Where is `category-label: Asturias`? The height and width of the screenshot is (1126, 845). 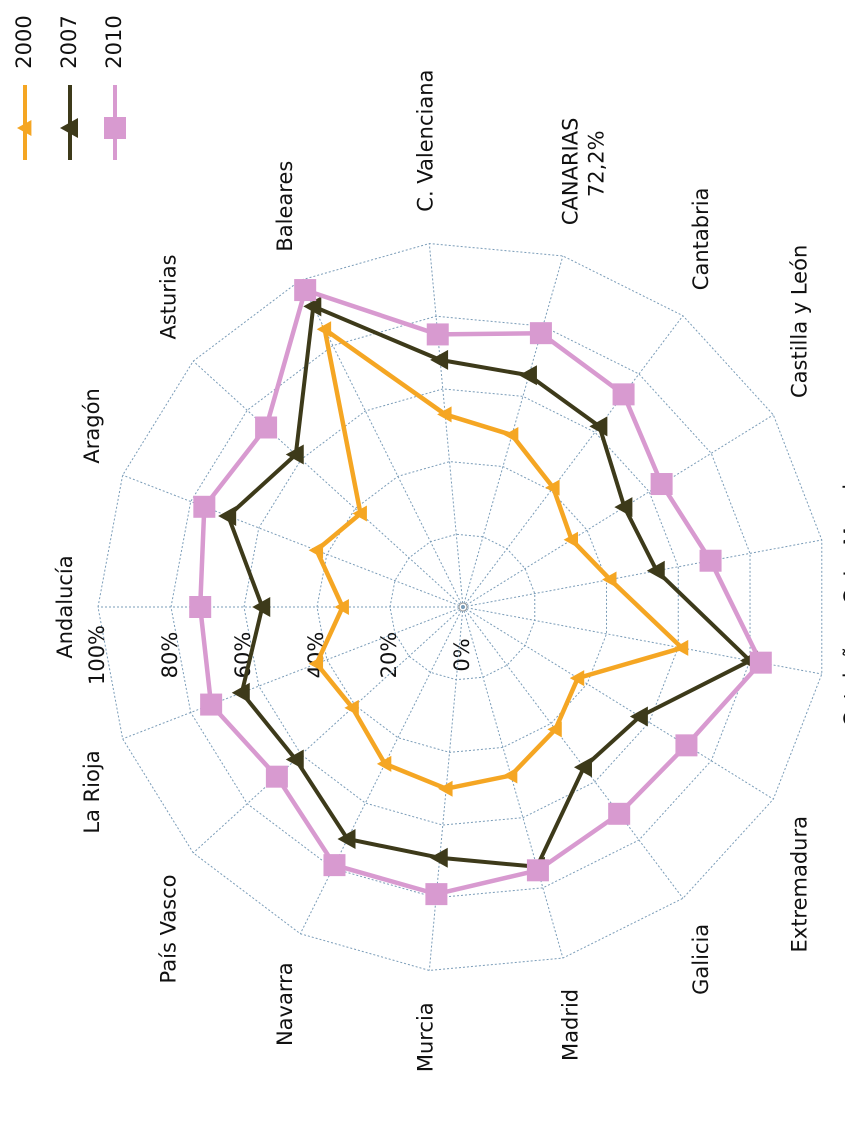 category-label: Asturias is located at coordinates (169, 296).